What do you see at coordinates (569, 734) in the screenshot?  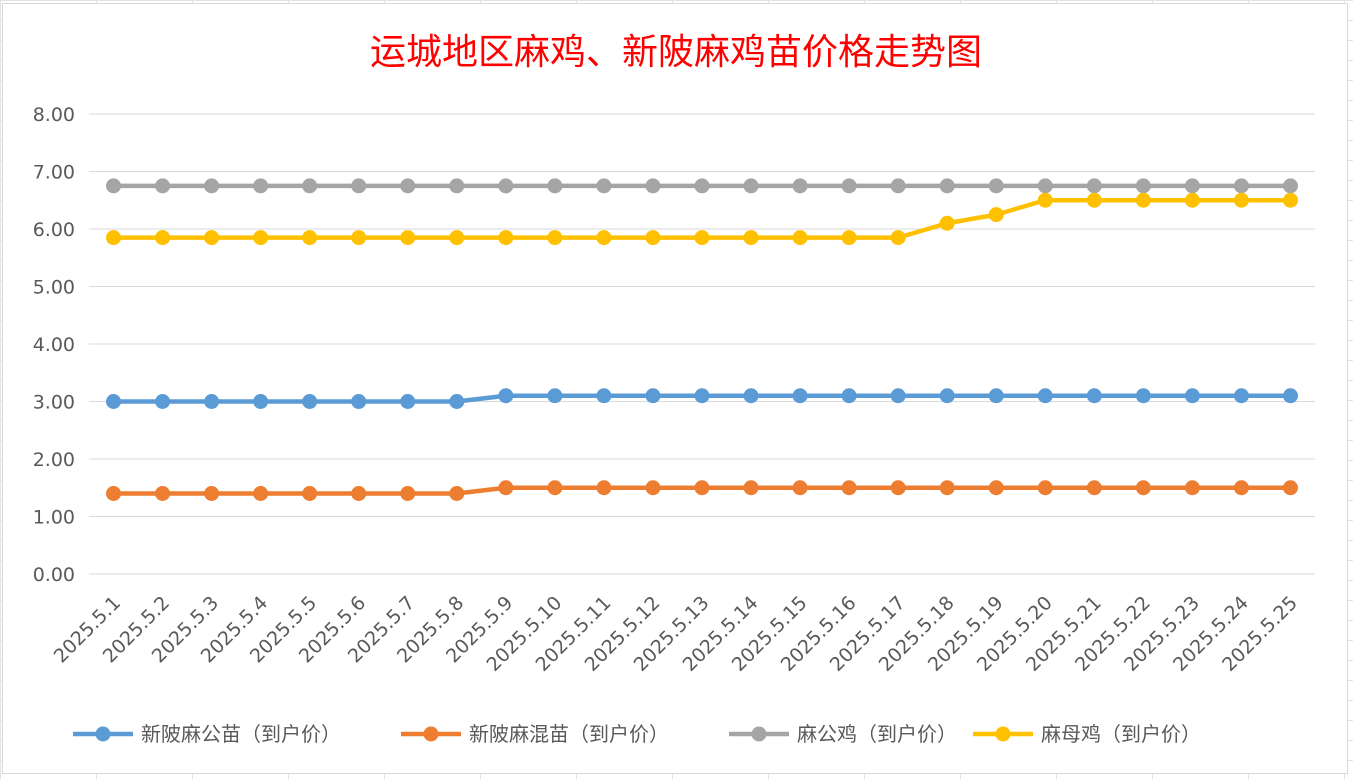 I see `legend-label: 新陂麻混苗（到户价）` at bounding box center [569, 734].